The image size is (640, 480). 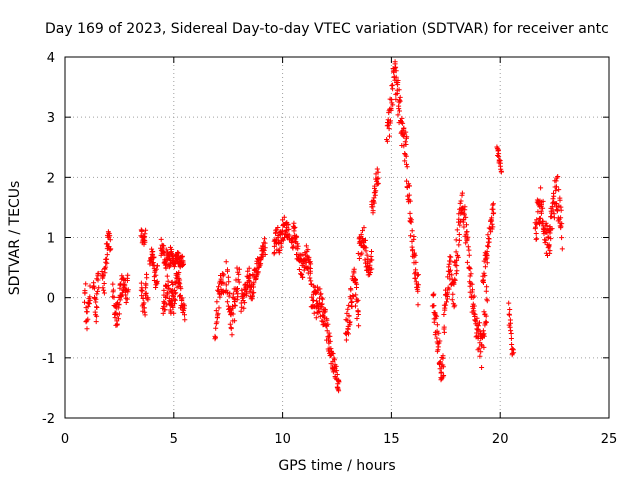 I want to click on x-tick-label: 5, so click(x=174, y=439).